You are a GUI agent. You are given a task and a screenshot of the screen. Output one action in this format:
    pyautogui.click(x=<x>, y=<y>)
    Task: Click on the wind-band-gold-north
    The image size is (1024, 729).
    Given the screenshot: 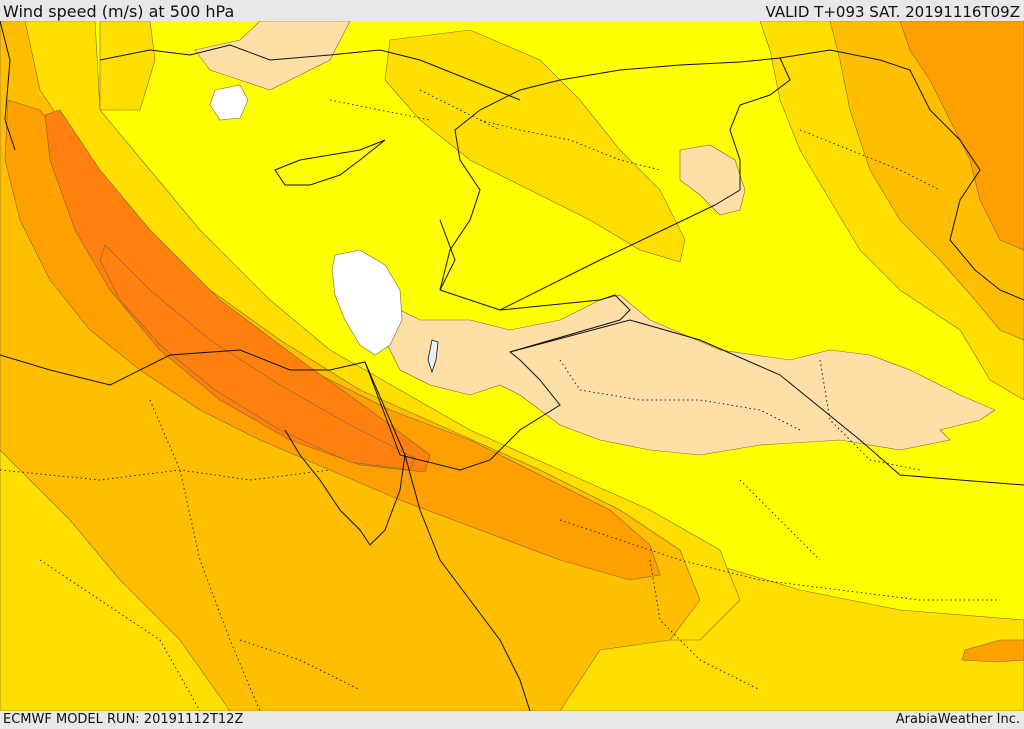 What is the action you would take?
    pyautogui.click(x=535, y=146)
    